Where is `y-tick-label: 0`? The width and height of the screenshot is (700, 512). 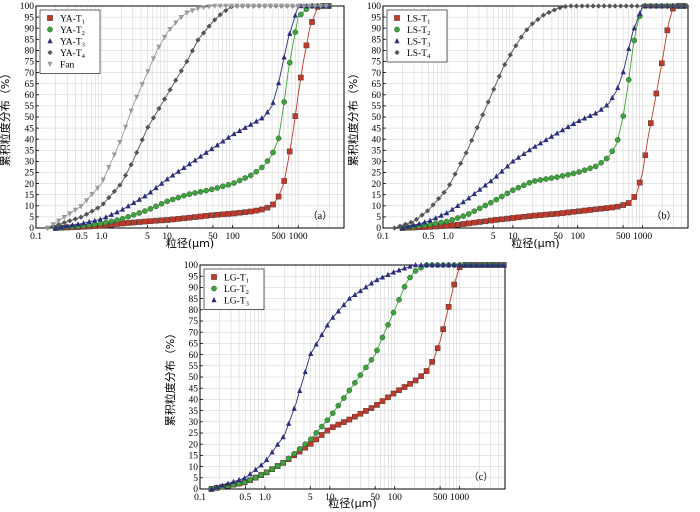
y-tick-label: 0 is located at coordinates (378, 229).